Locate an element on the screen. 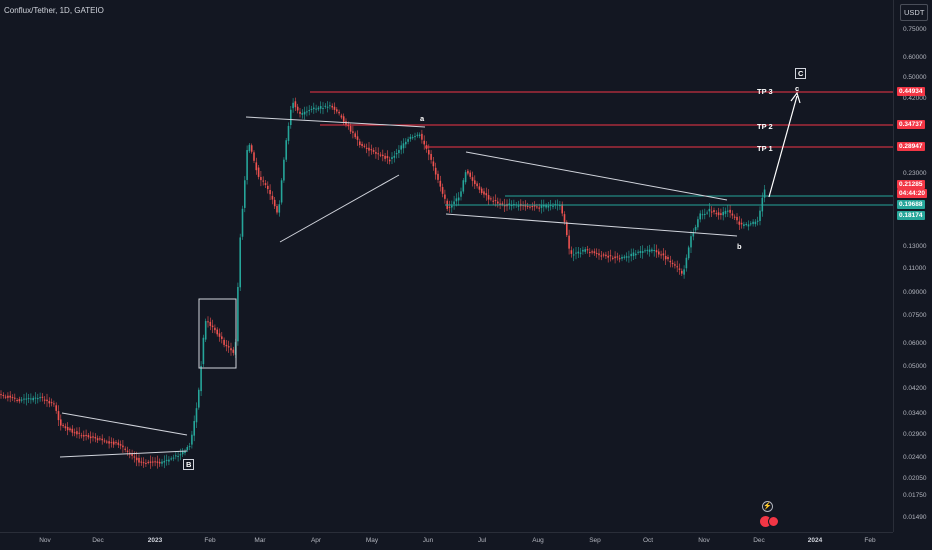 The image size is (932, 550). price-tick: 0.02050 is located at coordinates (915, 478).